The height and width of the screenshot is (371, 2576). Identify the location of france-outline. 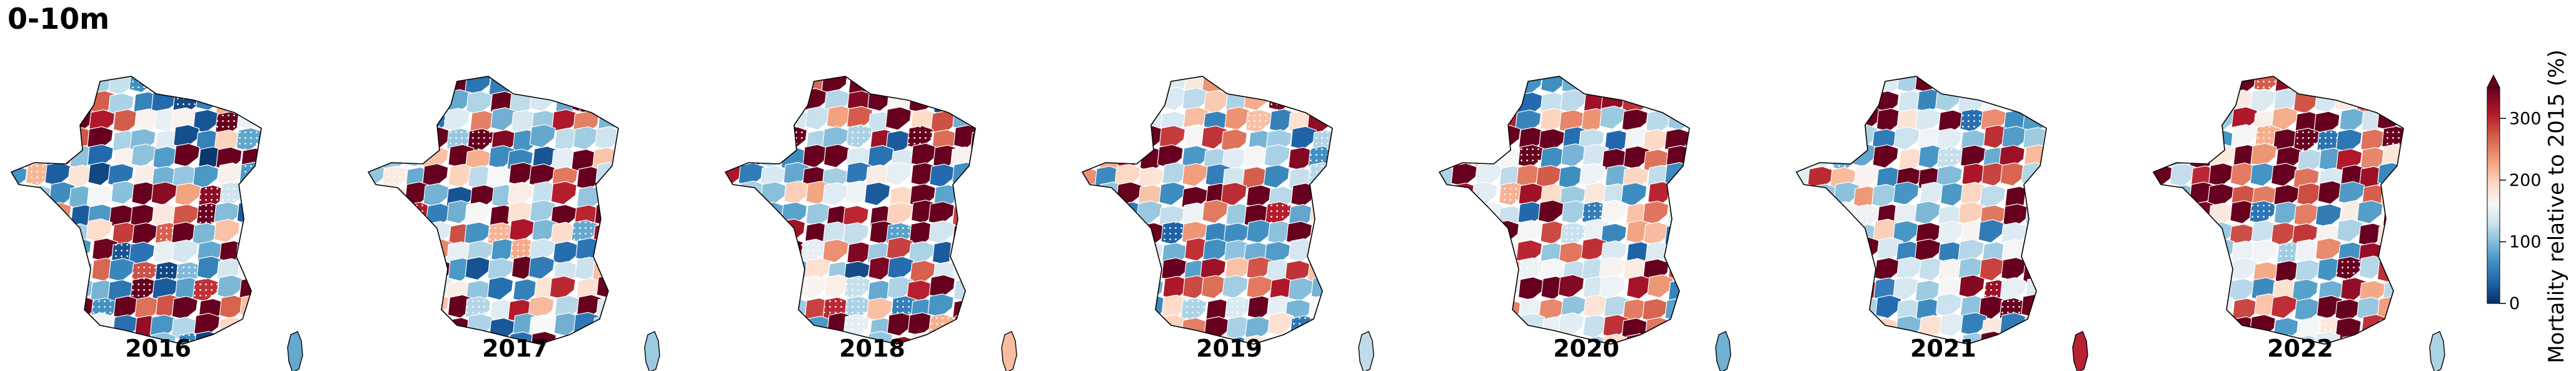
(493, 210).